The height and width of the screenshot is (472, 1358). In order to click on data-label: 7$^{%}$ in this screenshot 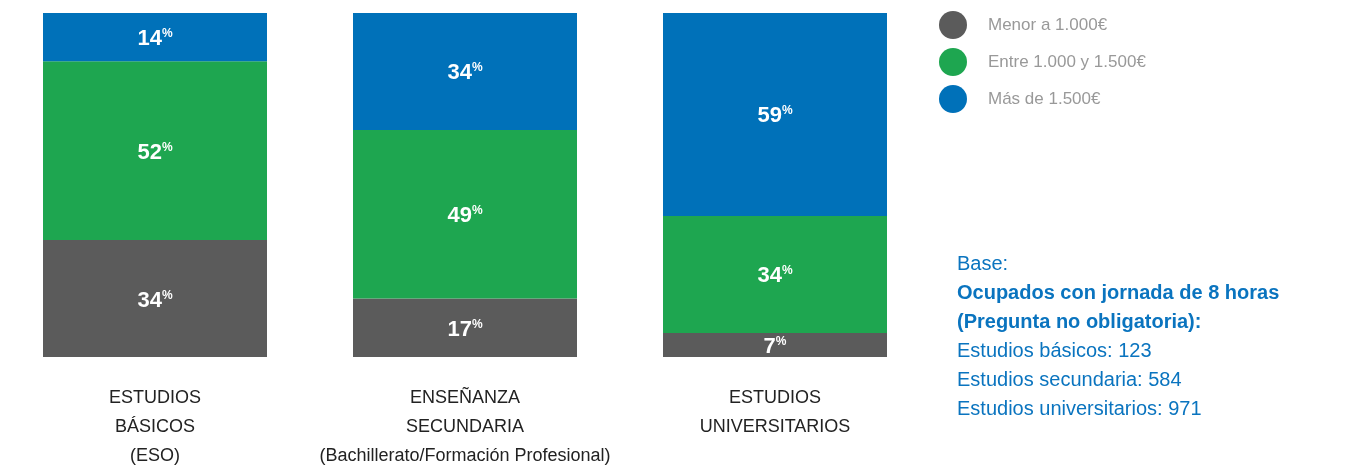, I will do `click(775, 345)`.